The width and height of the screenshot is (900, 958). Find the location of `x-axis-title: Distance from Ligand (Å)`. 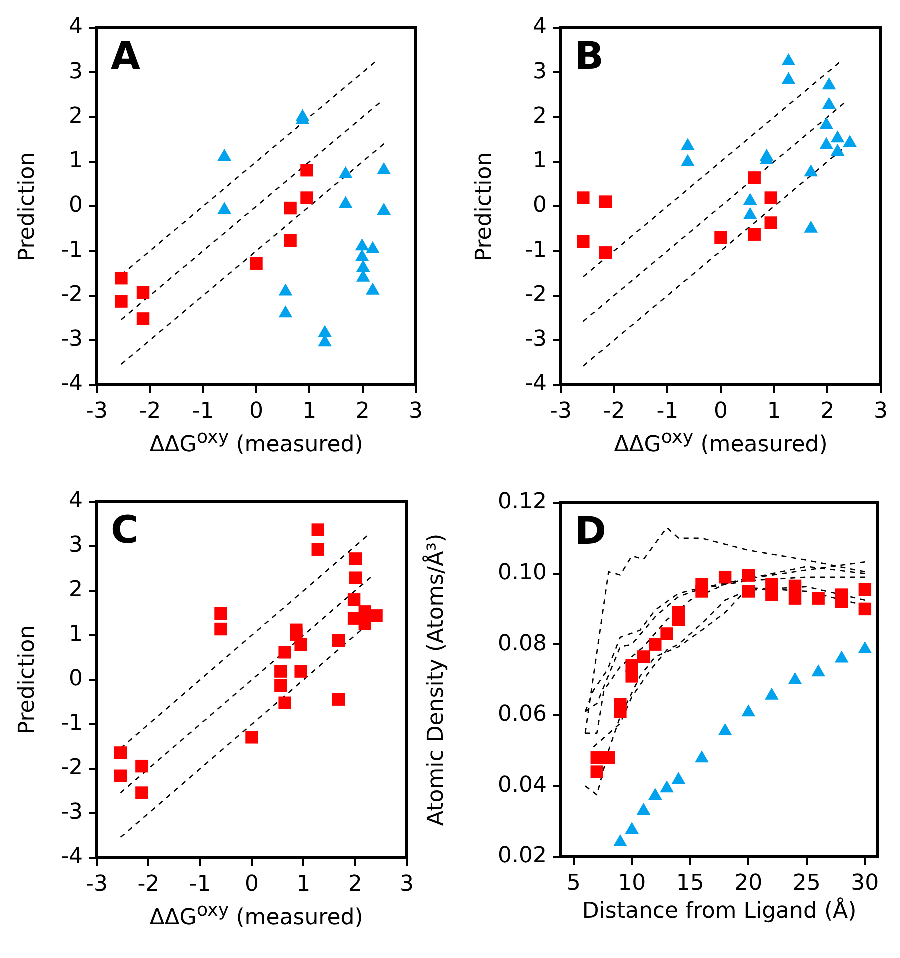

x-axis-title: Distance from Ligand (Å) is located at coordinates (719, 912).